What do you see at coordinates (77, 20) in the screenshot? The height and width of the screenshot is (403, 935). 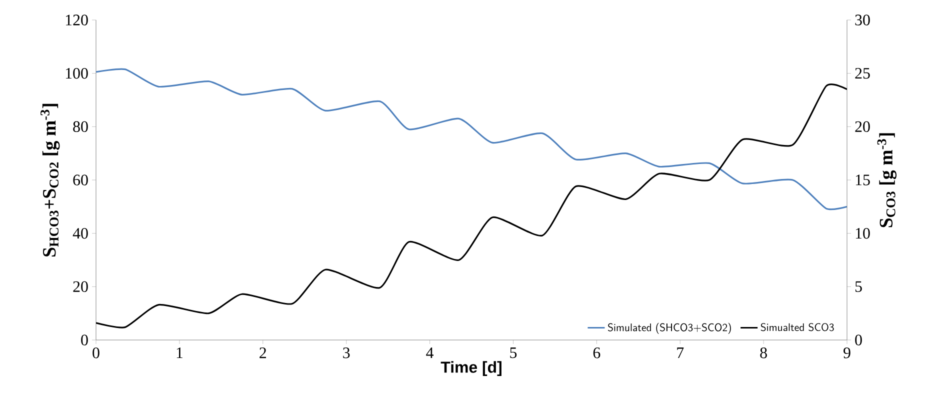 I see `y-tick-label: 120` at bounding box center [77, 20].